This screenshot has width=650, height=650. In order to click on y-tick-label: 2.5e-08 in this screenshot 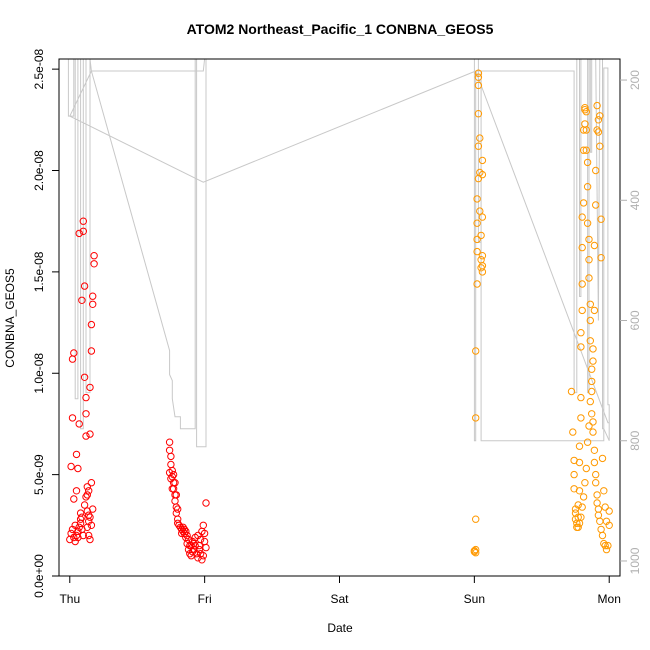, I will do `click(39, 68)`.